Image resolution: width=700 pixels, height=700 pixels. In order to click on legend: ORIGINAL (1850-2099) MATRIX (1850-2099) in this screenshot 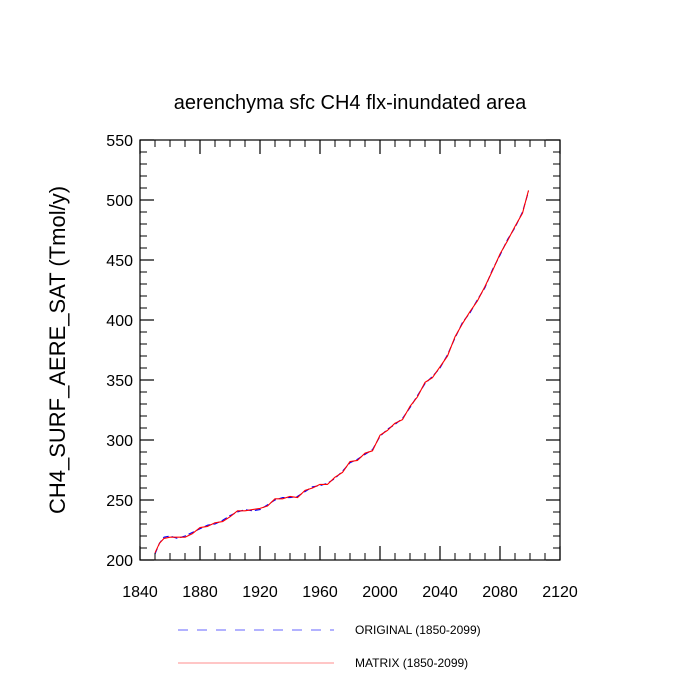, I will do `click(329, 646)`.